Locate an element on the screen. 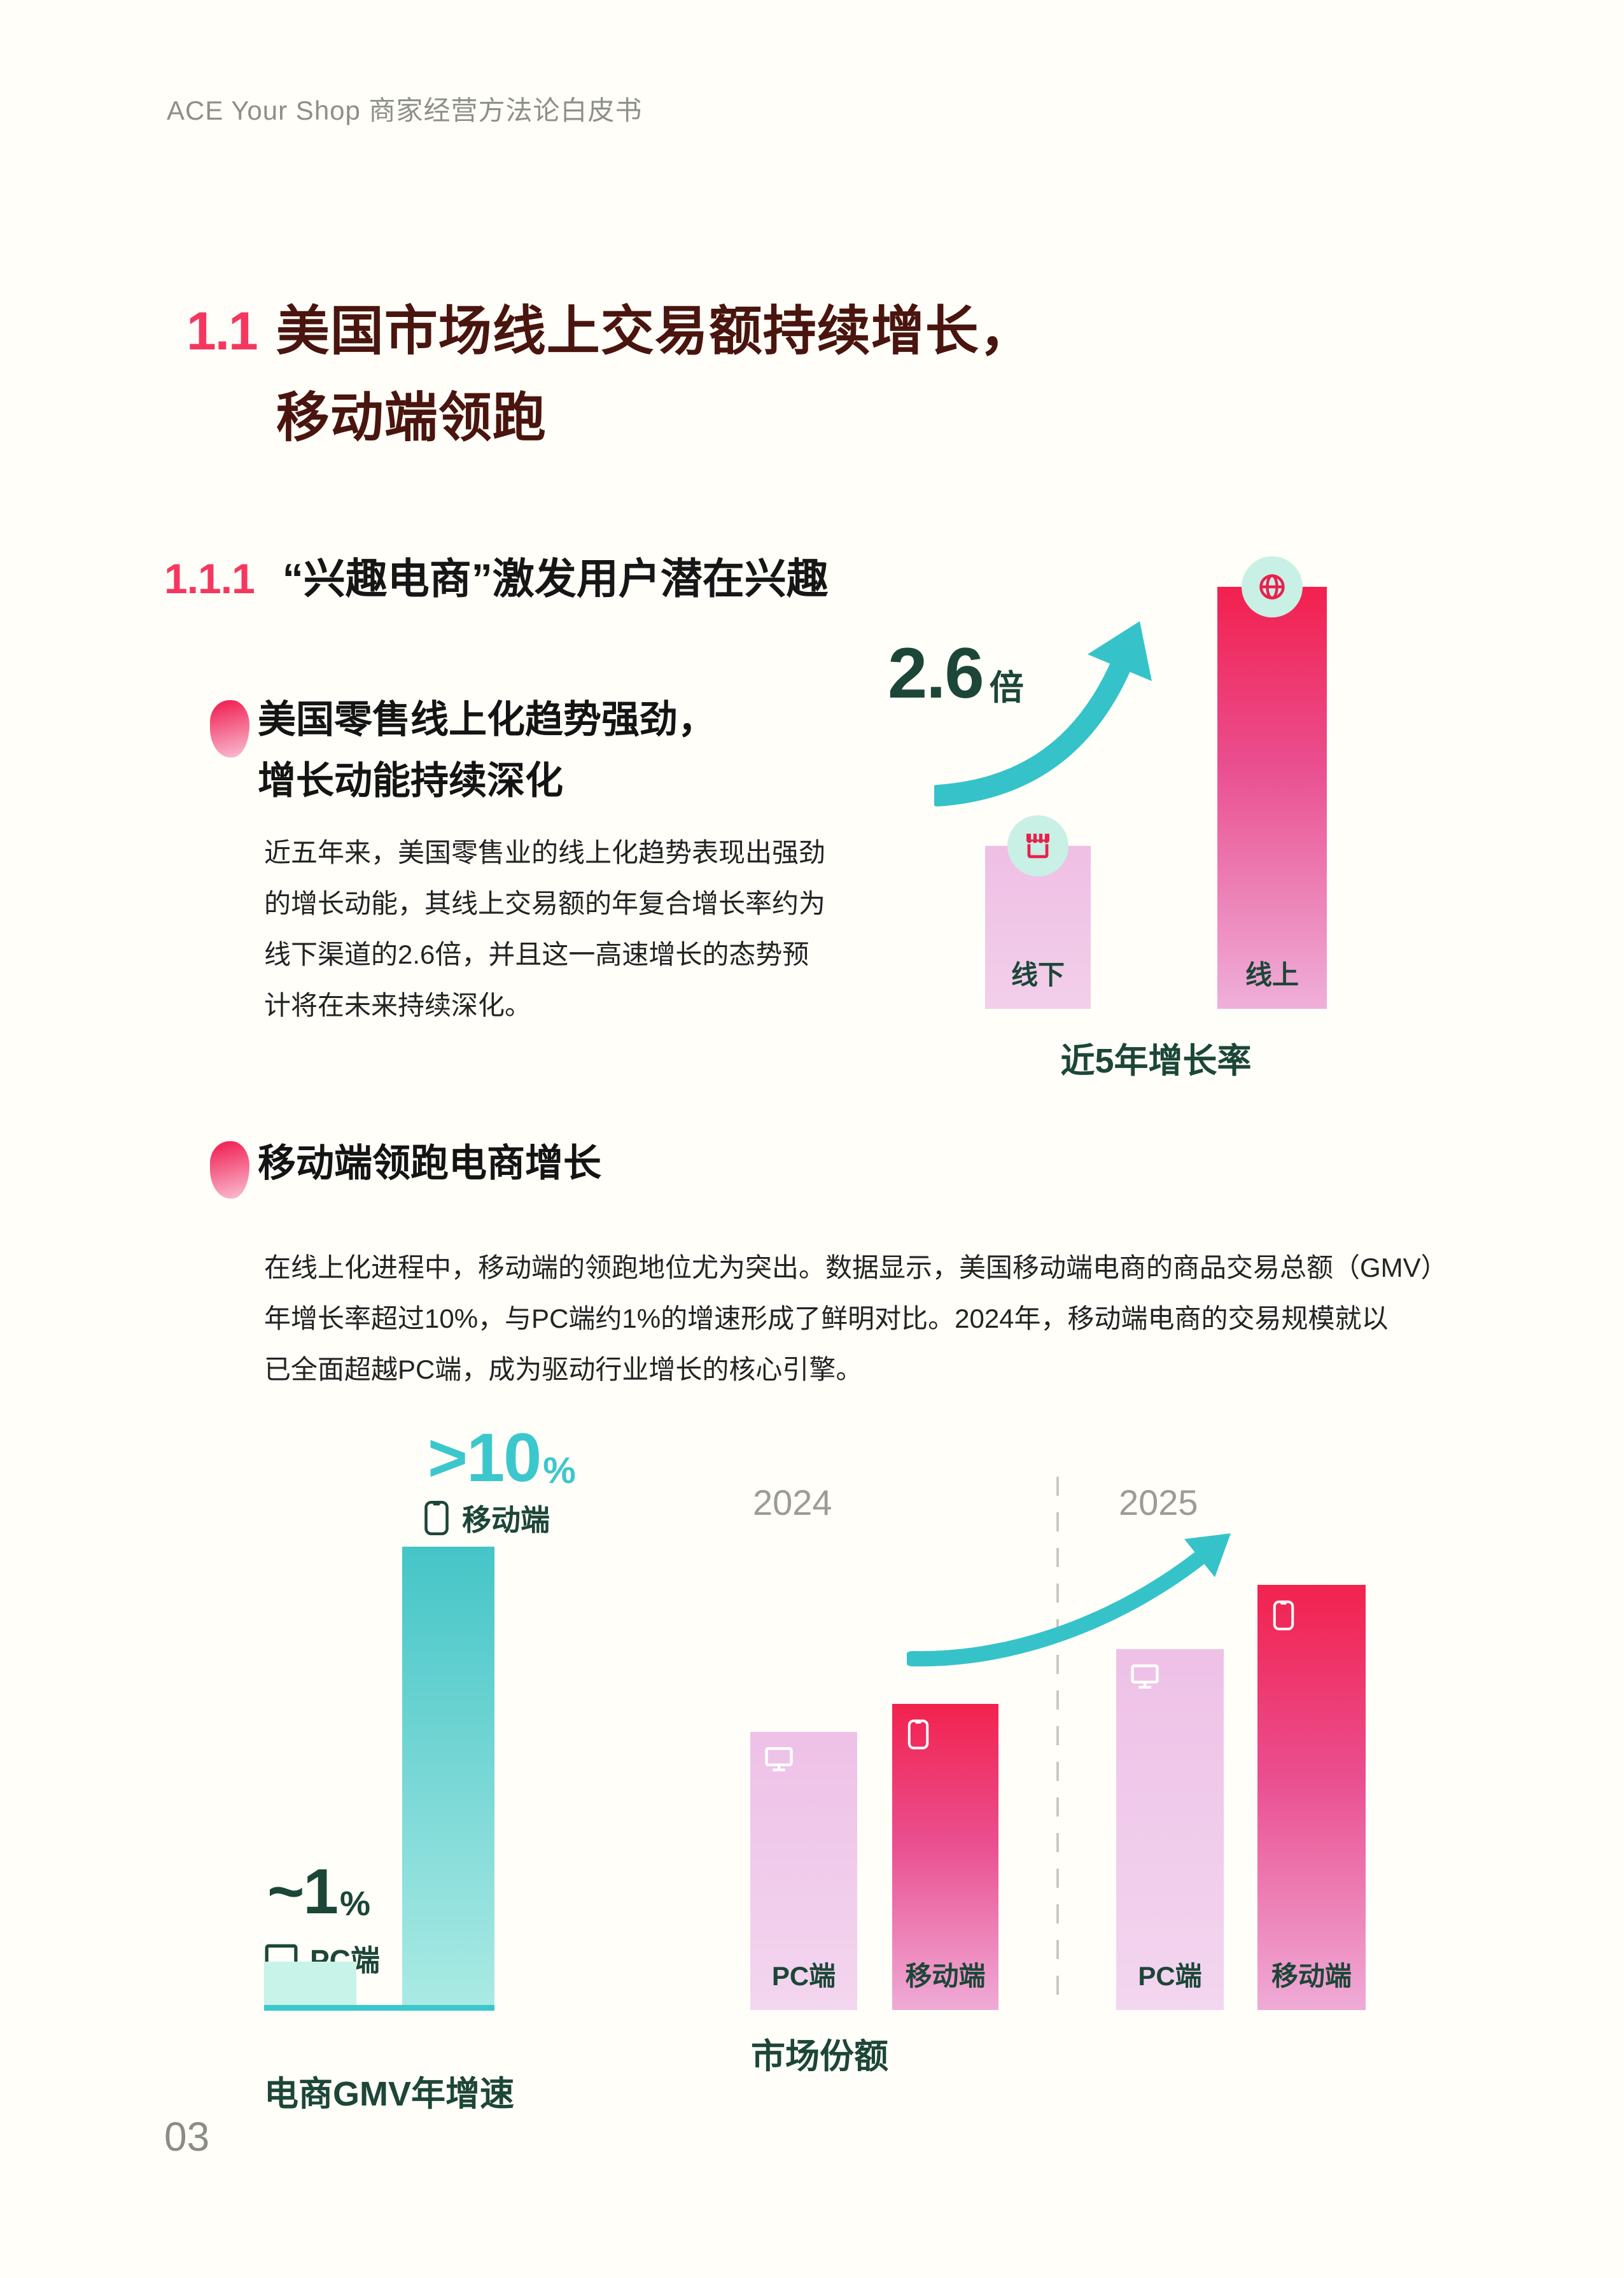 This screenshot has height=2278, width=1624. subsection-title-text: “兴趣电商”激发用户潜在兴趣 is located at coordinates (555, 578).